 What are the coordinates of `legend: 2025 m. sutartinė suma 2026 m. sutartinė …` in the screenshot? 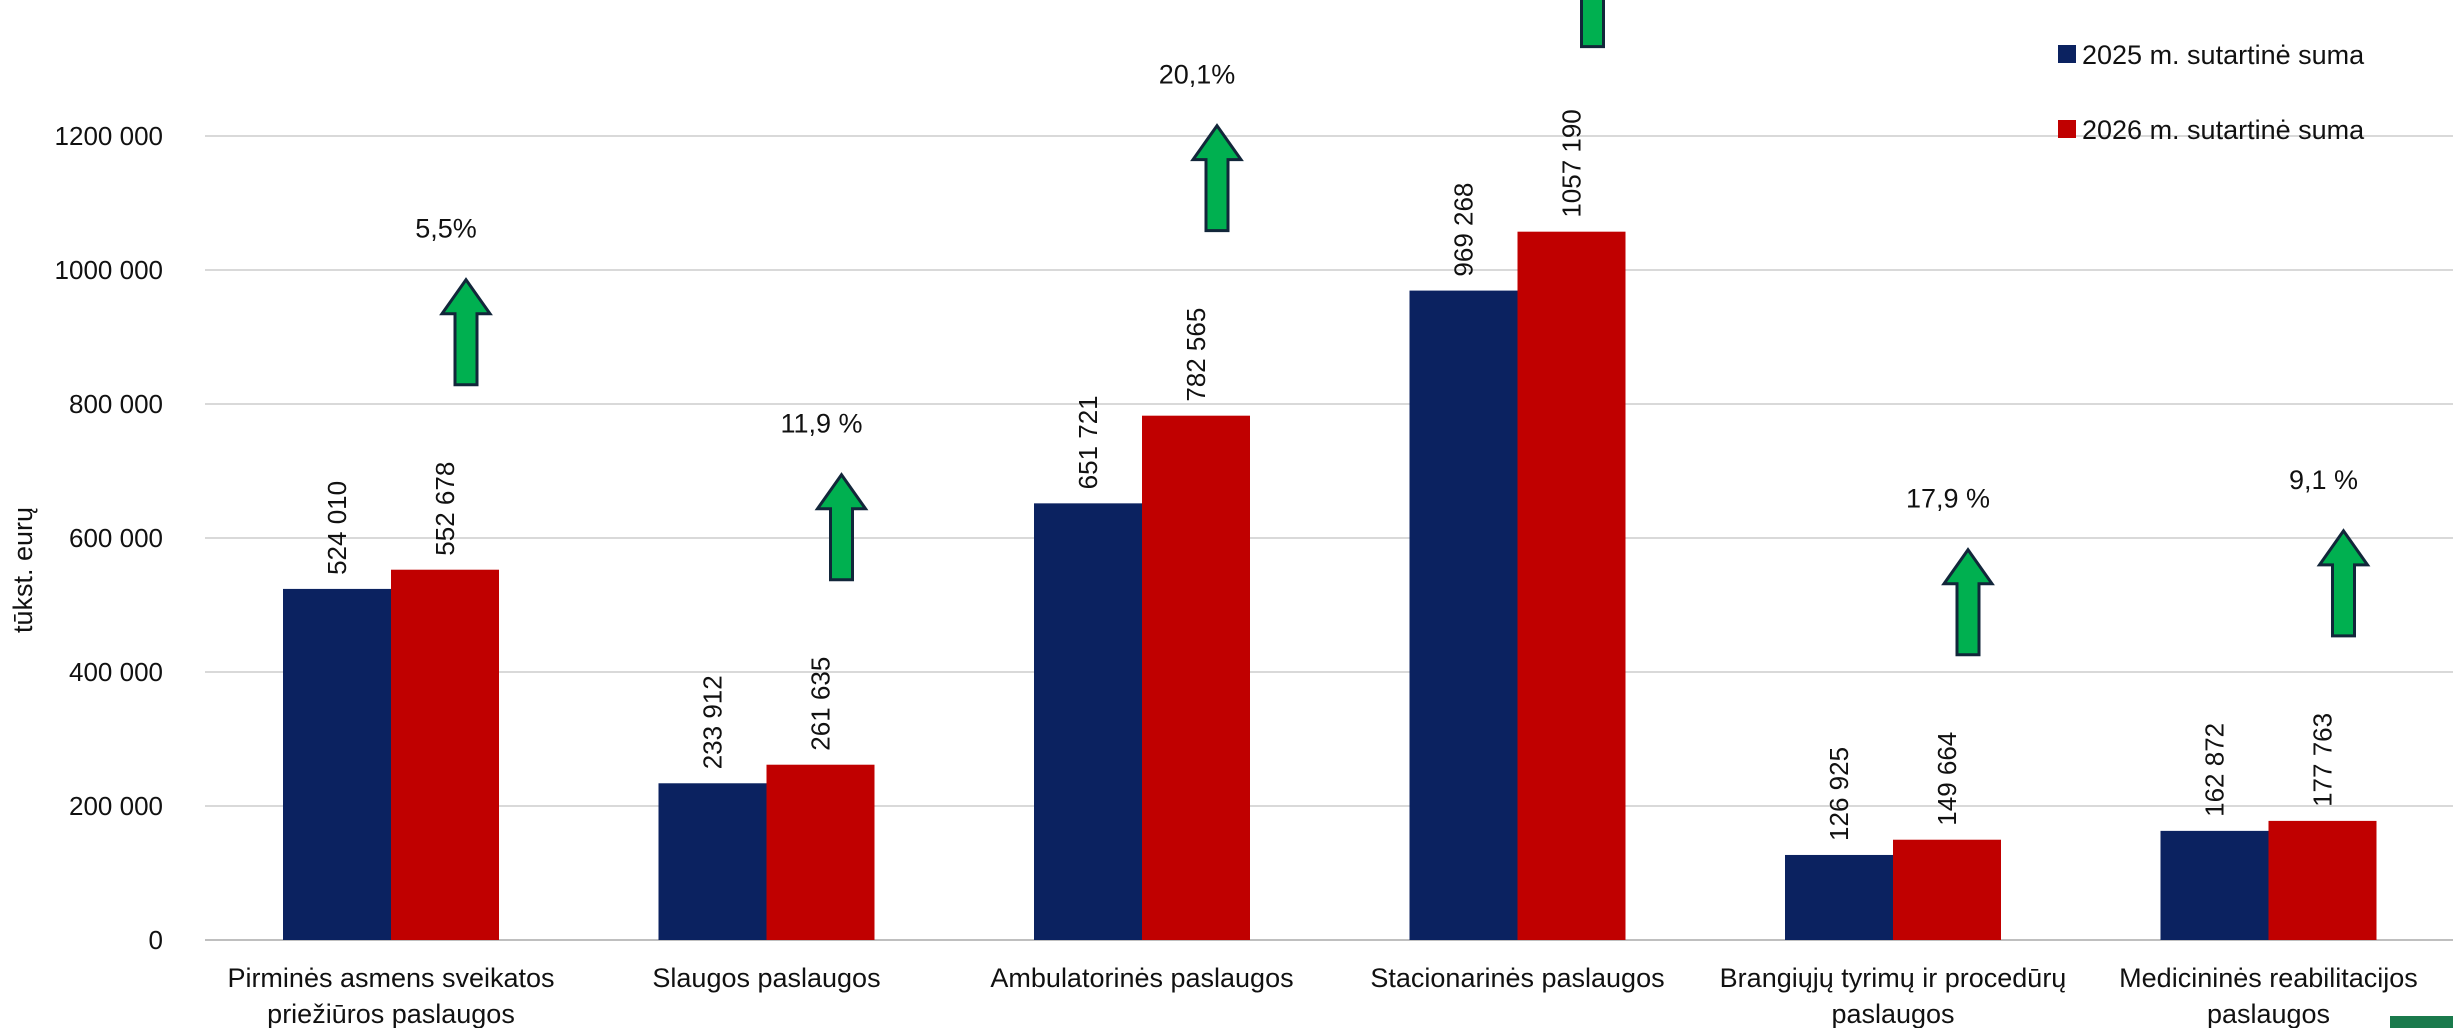 It's located at (2211, 92).